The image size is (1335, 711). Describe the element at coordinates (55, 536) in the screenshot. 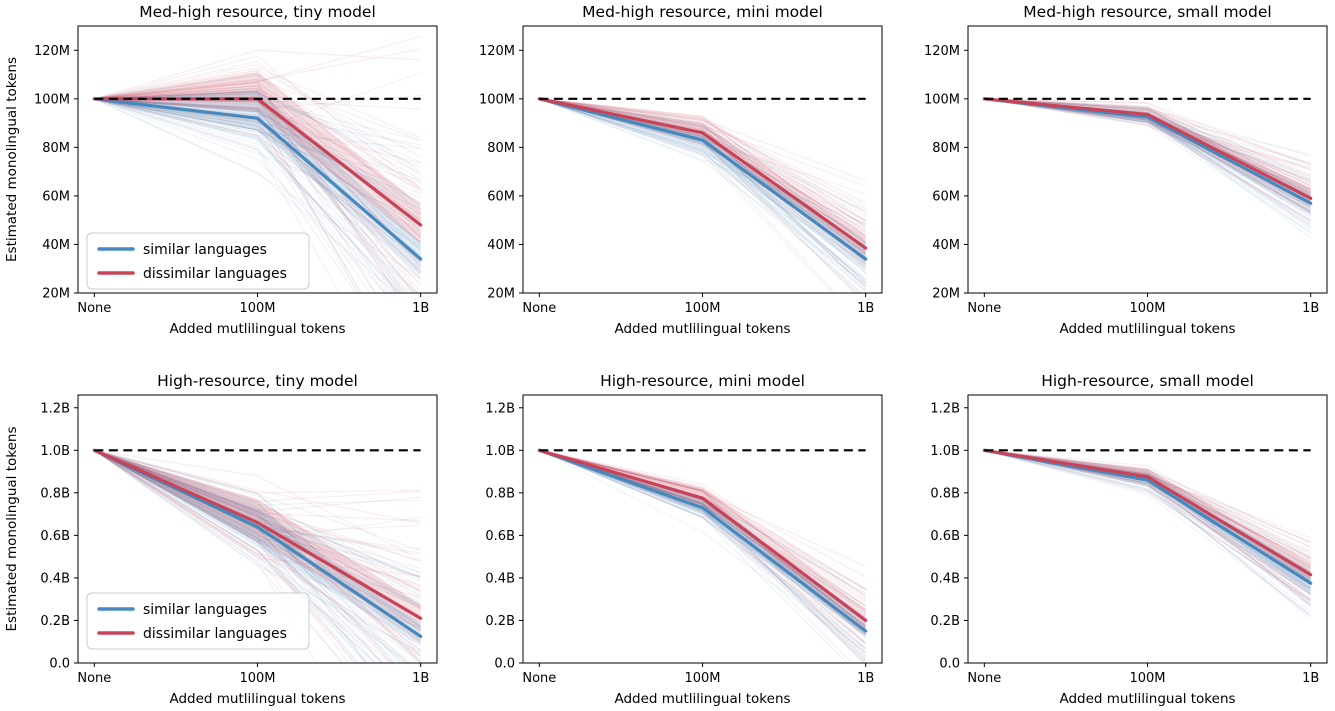

I see `y-tick-label: 0.6B` at that location.